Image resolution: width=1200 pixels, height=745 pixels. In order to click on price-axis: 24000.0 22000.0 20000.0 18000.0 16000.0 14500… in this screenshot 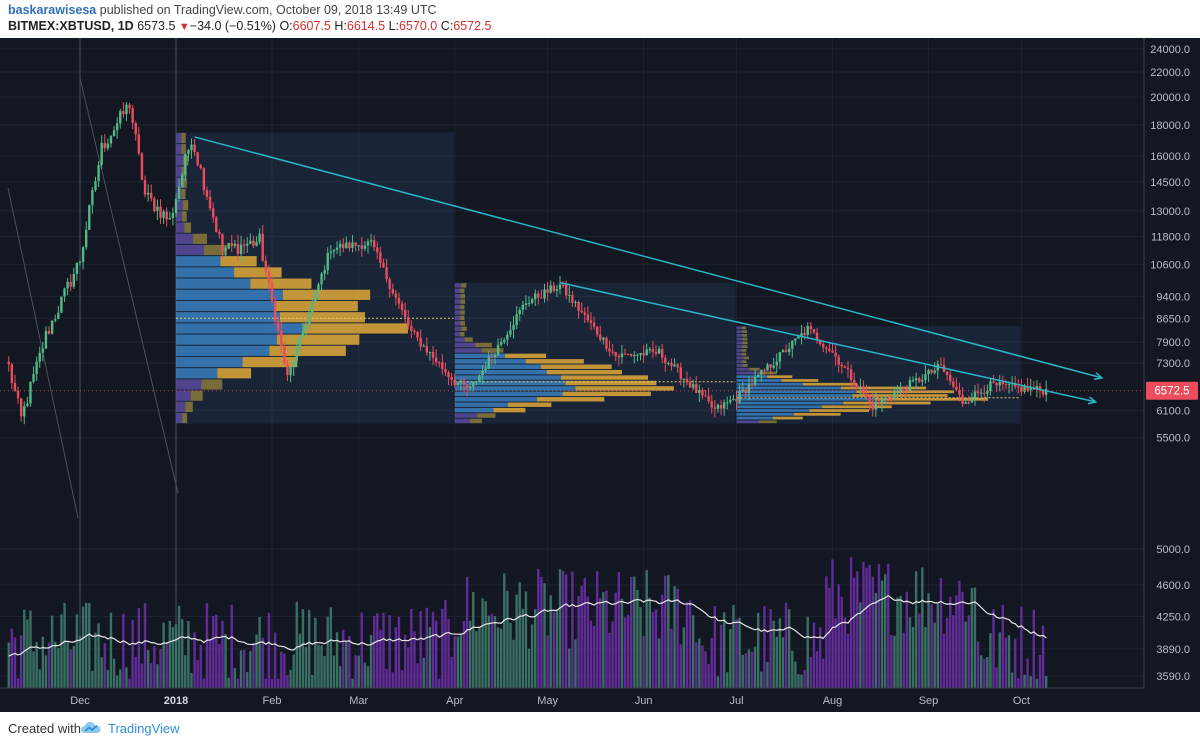, I will do `click(1171, 375)`.